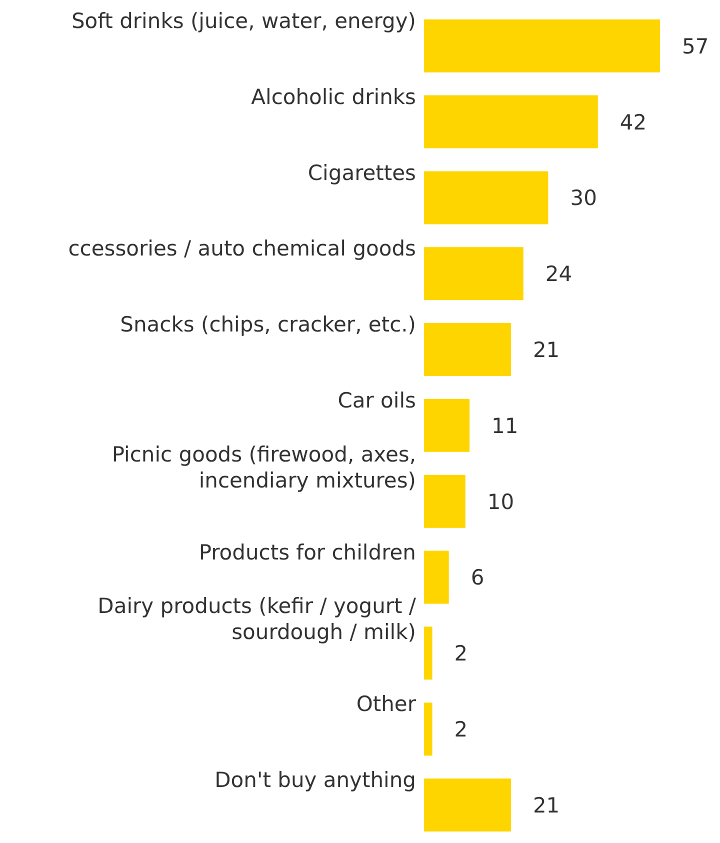  I want to click on data-label: 11, so click(505, 426).